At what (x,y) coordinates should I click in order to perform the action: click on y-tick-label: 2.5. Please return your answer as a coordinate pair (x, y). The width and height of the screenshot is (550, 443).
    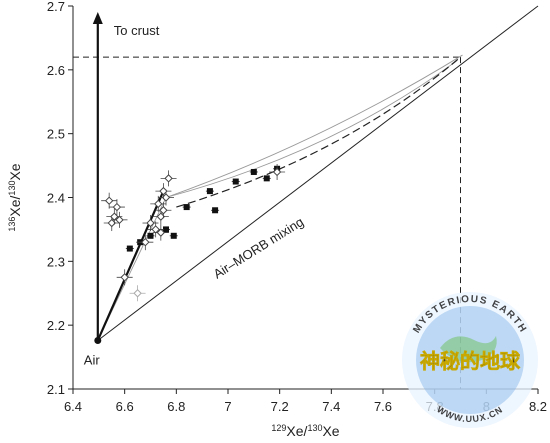
    Looking at the image, I should click on (56, 134).